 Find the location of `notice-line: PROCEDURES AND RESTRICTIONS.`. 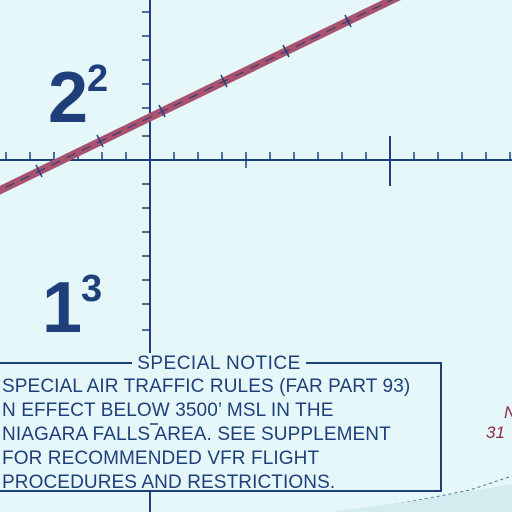

notice-line: PROCEDURES AND RESTRICTIONS. is located at coordinates (169, 482).